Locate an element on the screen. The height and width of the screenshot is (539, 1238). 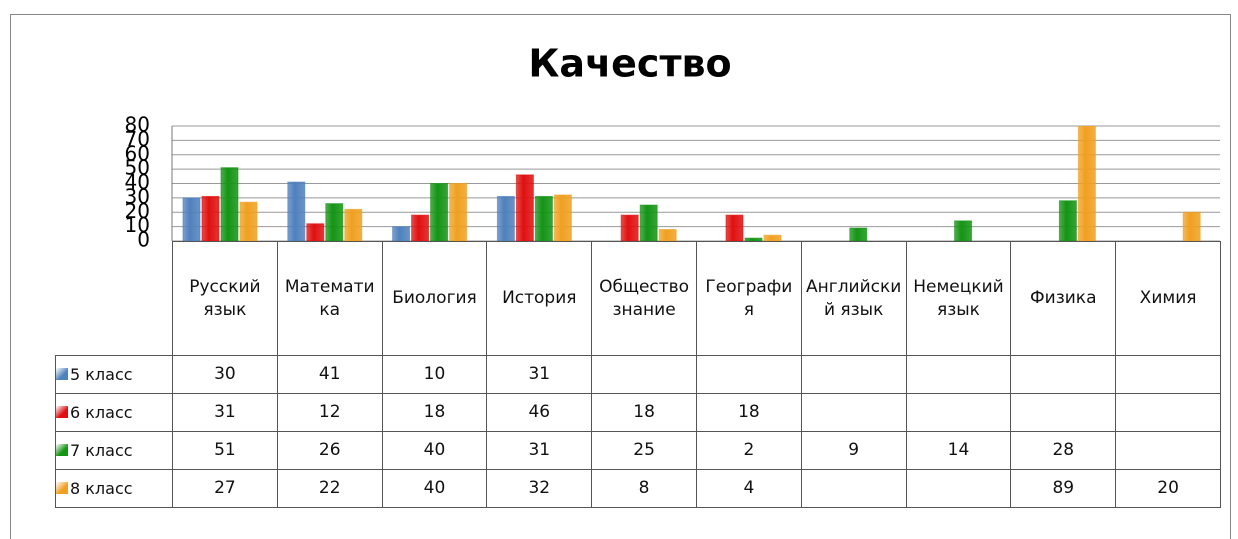
value-cell: 27 is located at coordinates (225, 488).